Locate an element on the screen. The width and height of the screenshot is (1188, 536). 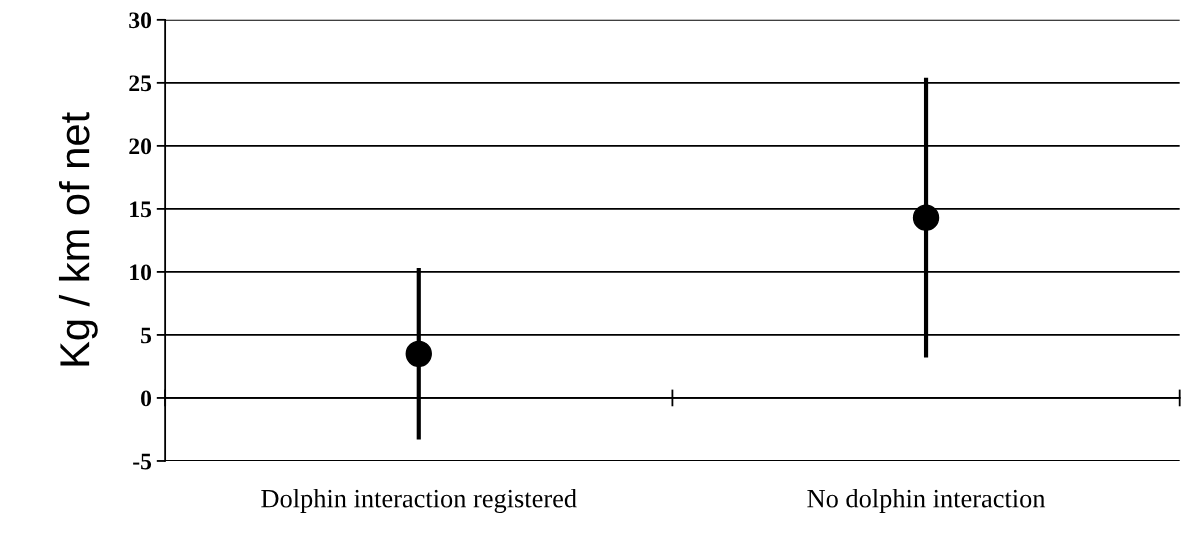
y-tick-label: 0 is located at coordinates (146, 398).